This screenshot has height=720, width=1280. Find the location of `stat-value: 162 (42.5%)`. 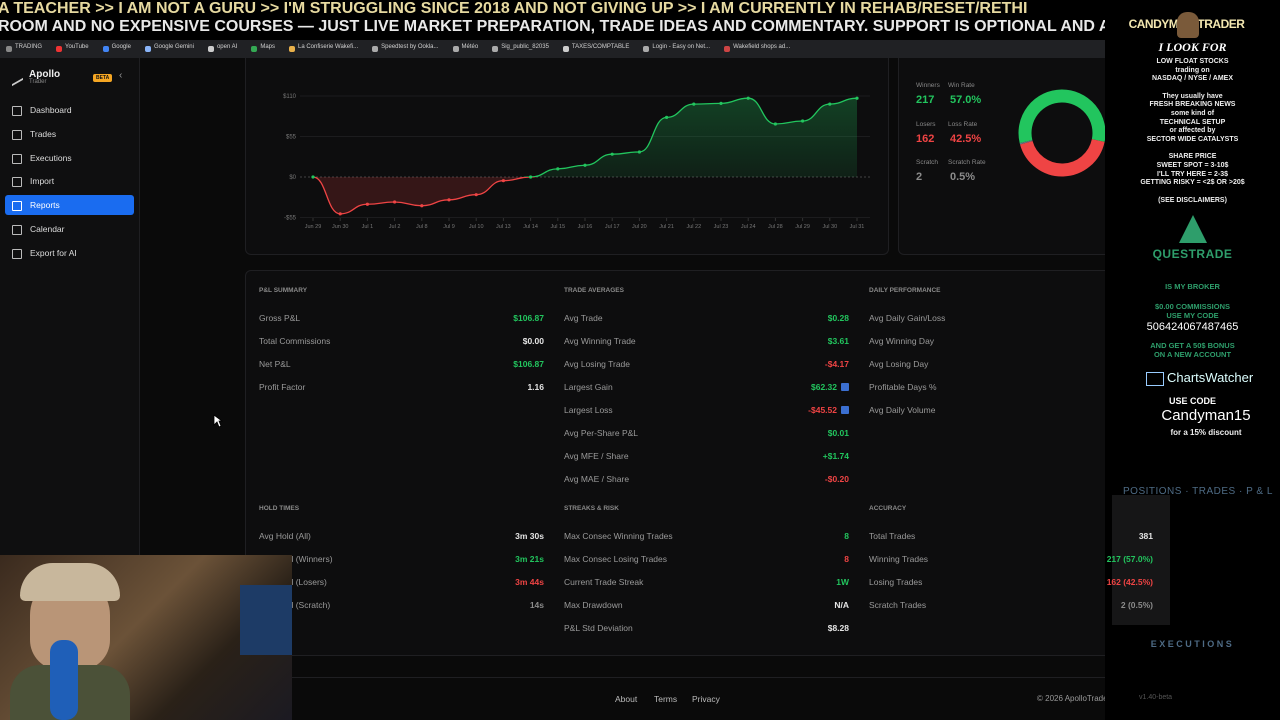

stat-value: 162 (42.5%) is located at coordinates (1129, 582).